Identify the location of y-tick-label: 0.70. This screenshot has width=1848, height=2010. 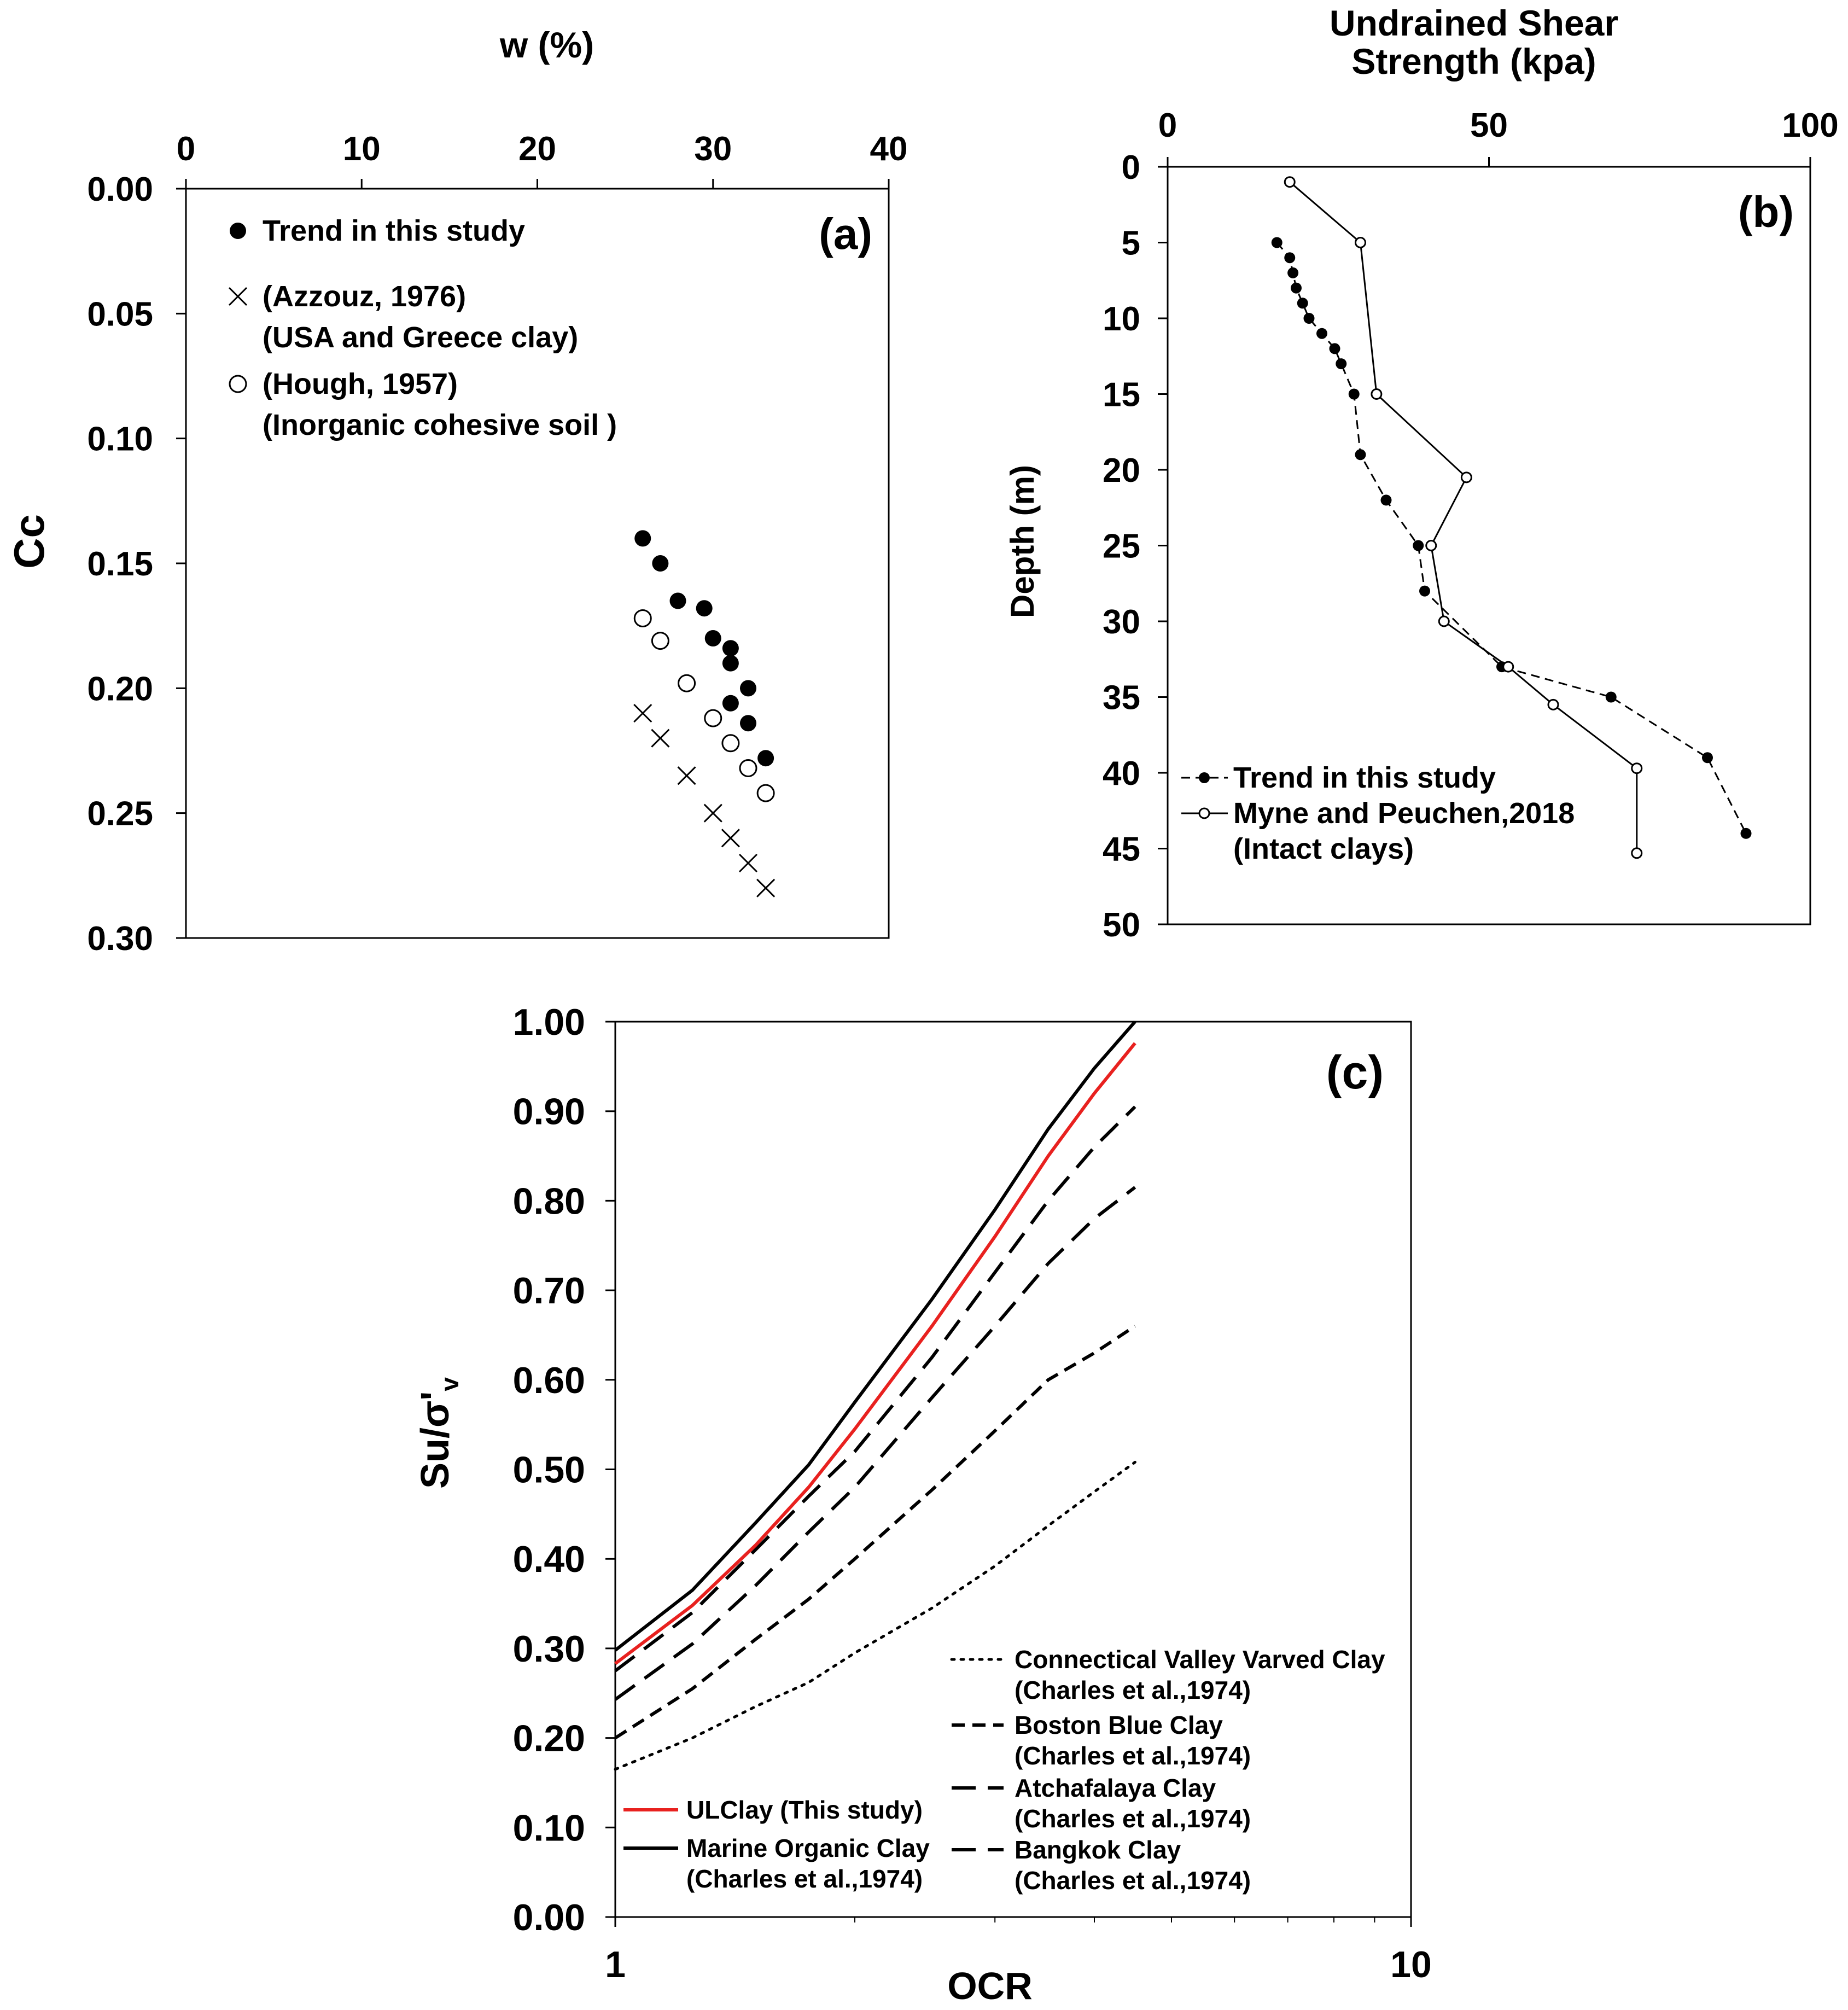
(549, 1291).